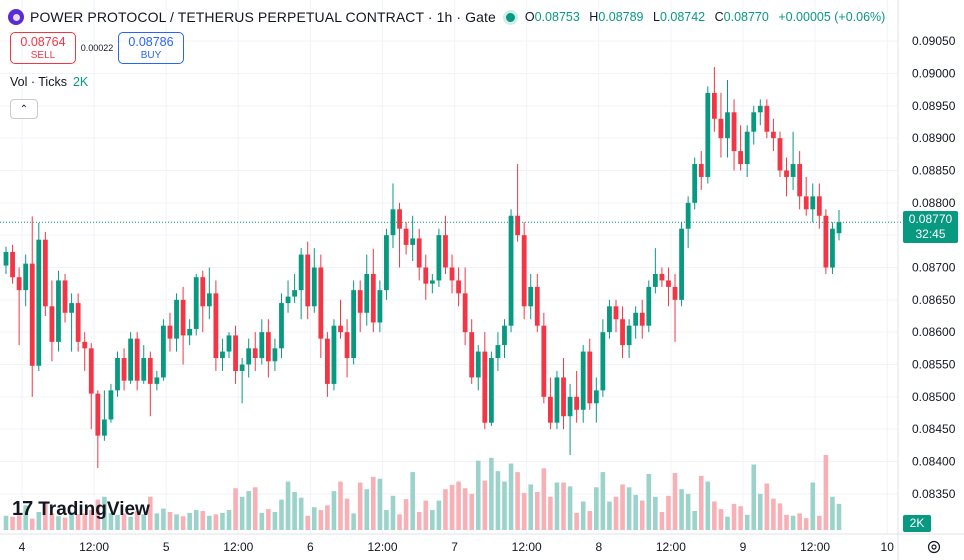 This screenshot has height=560, width=964. Describe the element at coordinates (151, 48) in the screenshot. I see `buy-button: 0.08786 BUY` at that location.